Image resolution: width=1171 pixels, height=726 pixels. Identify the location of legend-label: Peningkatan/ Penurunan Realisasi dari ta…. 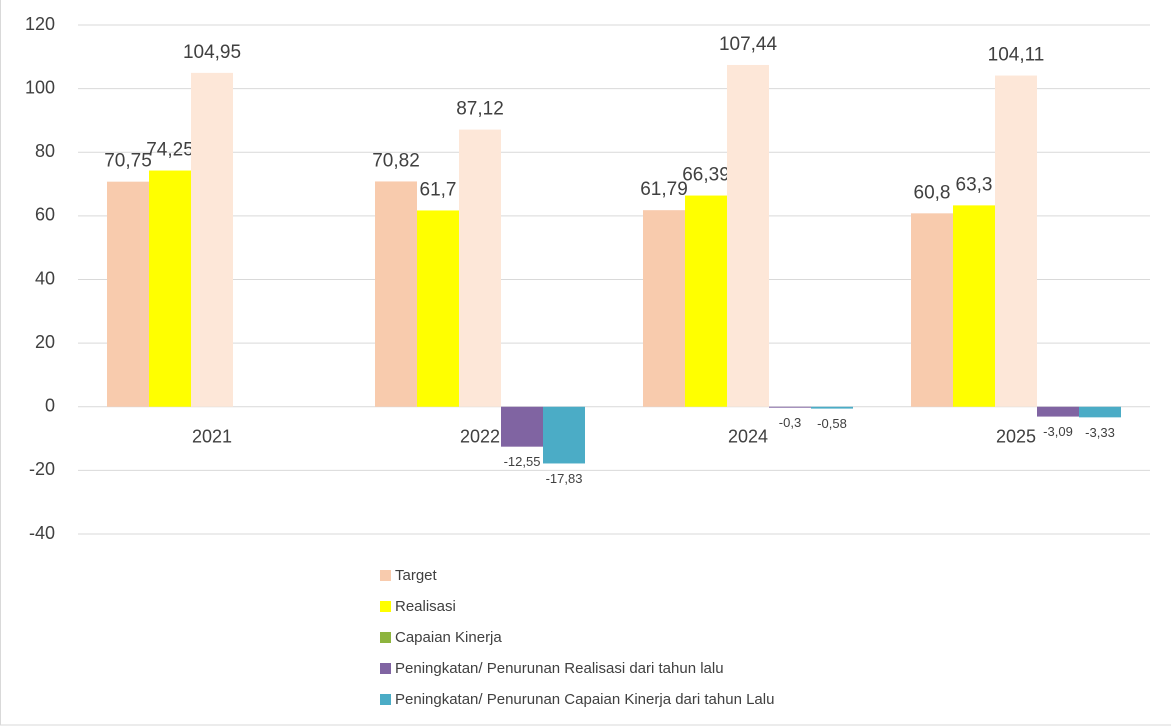
(559, 668).